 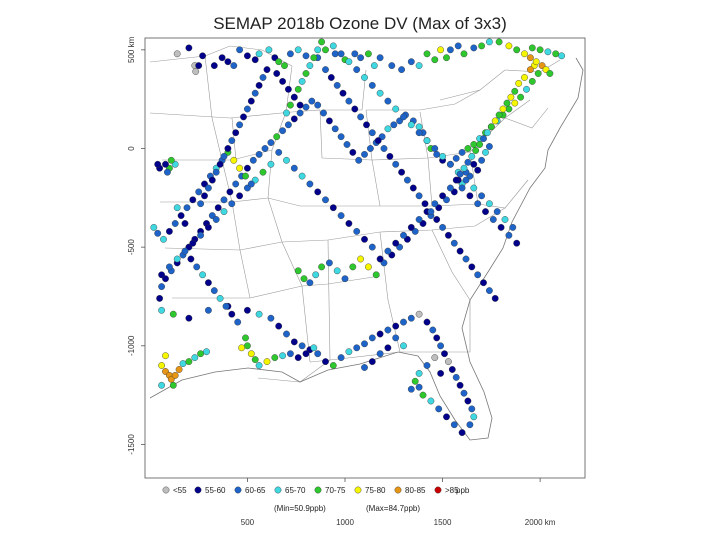 What do you see at coordinates (248, 522) in the screenshot?
I see `x-tick-label: 500` at bounding box center [248, 522].